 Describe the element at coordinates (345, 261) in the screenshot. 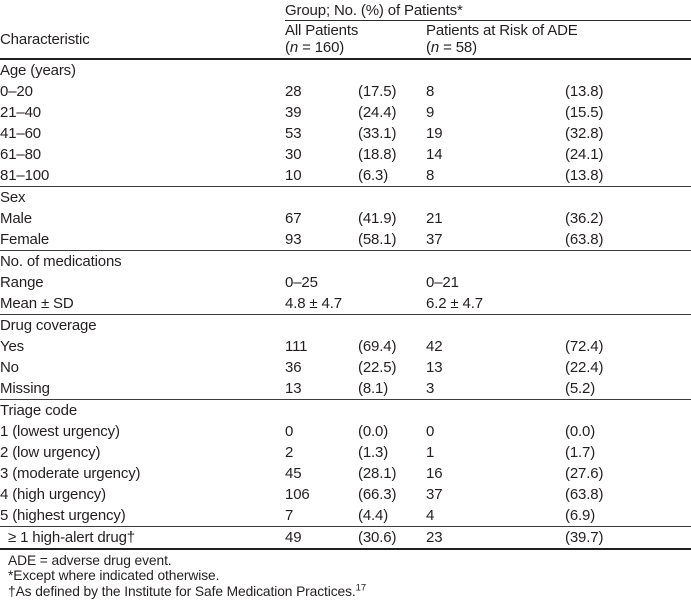

I see `section-header-row: No. of medications` at that location.